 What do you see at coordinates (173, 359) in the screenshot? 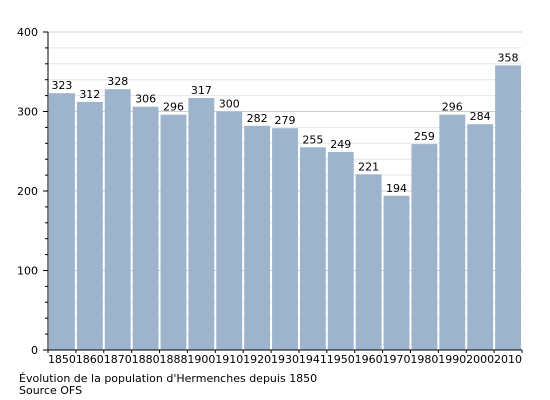
I see `x-tick-label-1888: 1888` at bounding box center [173, 359].